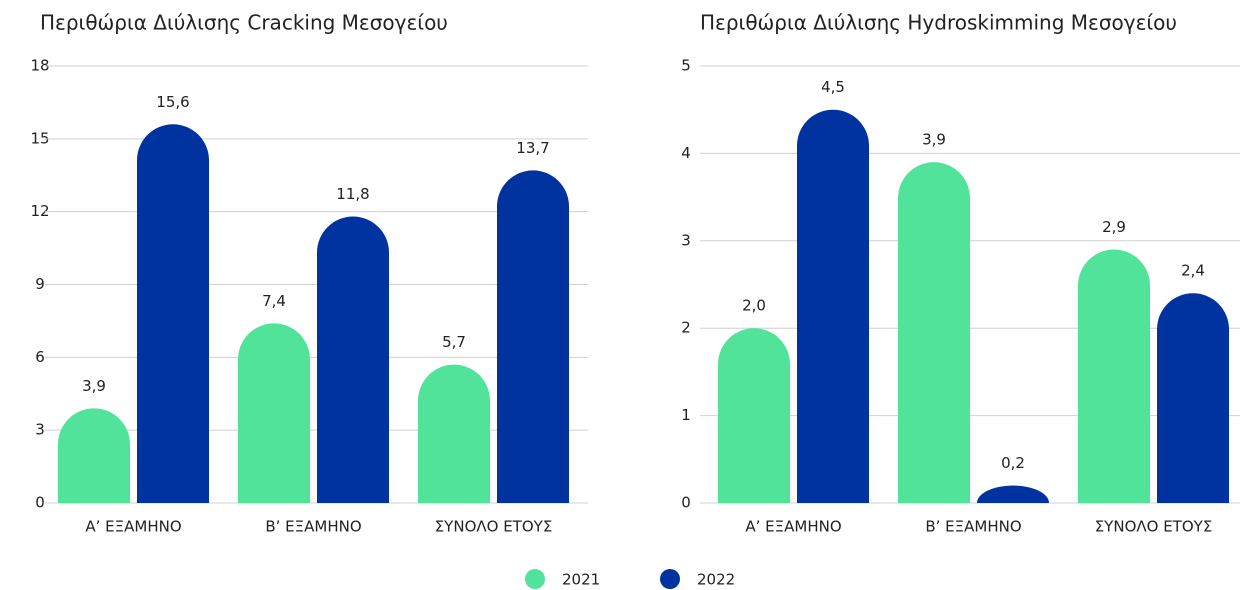  I want to click on legend-label: 2021, so click(581, 580).